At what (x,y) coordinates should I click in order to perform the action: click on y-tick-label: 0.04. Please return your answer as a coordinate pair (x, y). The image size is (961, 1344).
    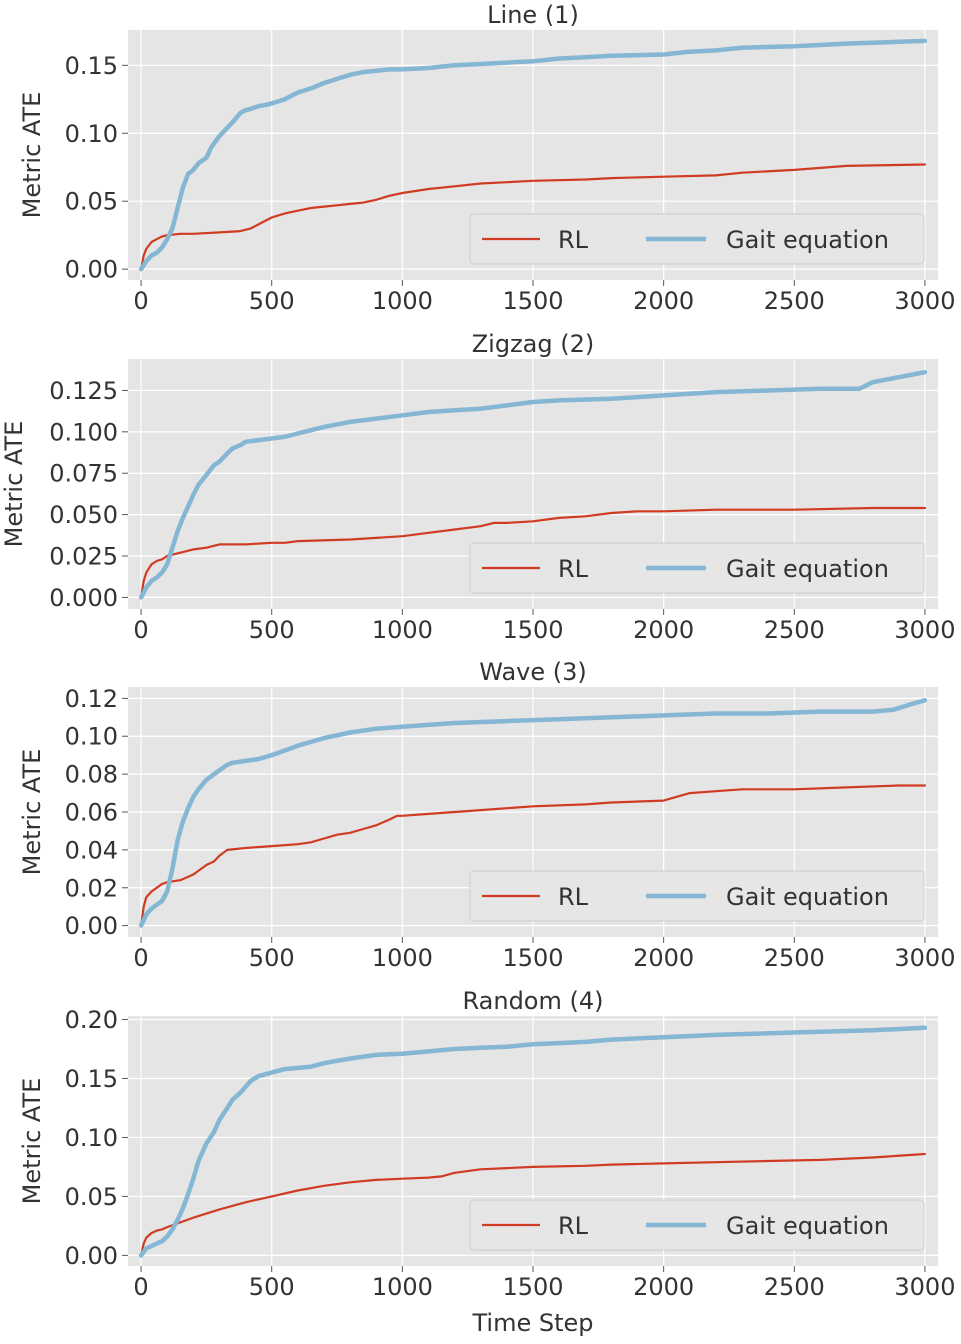
    Looking at the image, I should click on (91, 850).